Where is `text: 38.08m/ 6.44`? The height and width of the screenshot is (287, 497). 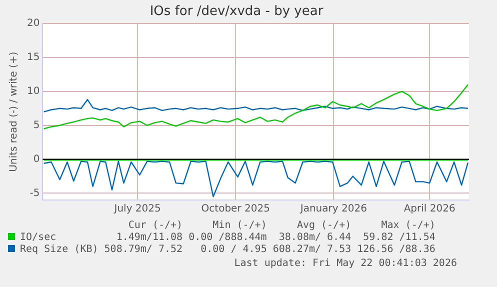
text: 38.08m/ 6.44 is located at coordinates (315, 238).